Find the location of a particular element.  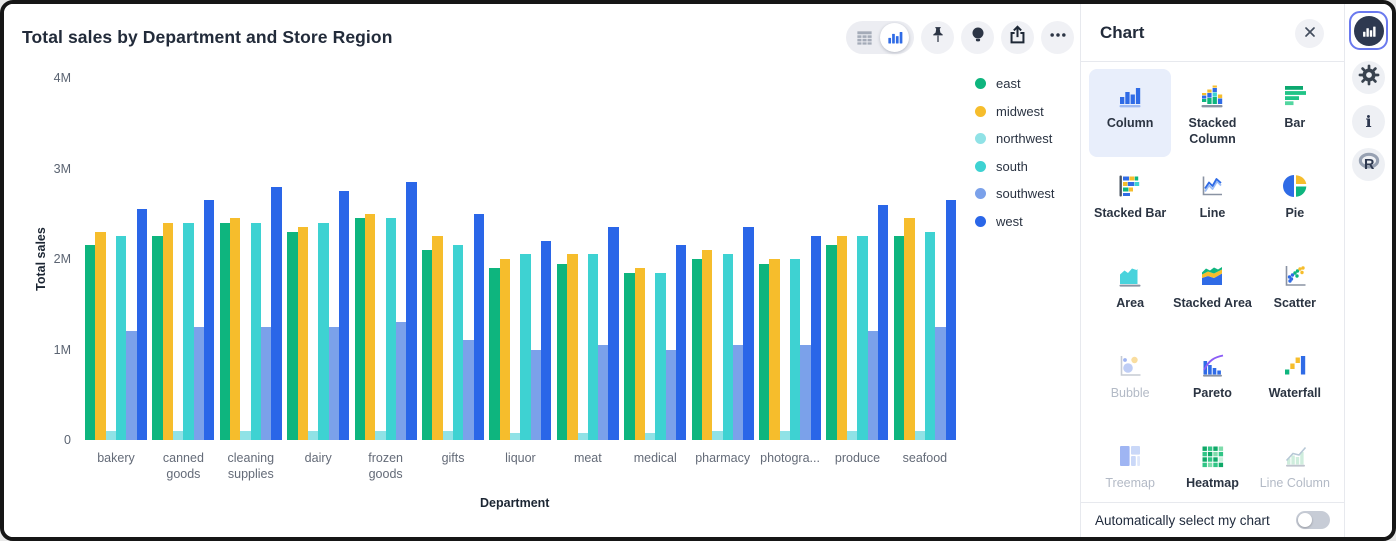

column-chart-view-icon is located at coordinates (894, 37).